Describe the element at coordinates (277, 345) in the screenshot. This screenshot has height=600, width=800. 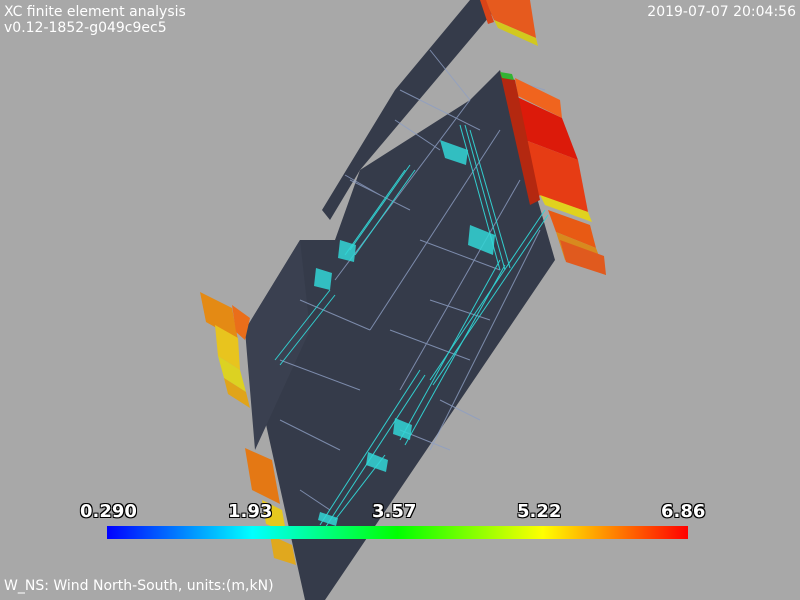
I see `left-slab-strip` at that location.